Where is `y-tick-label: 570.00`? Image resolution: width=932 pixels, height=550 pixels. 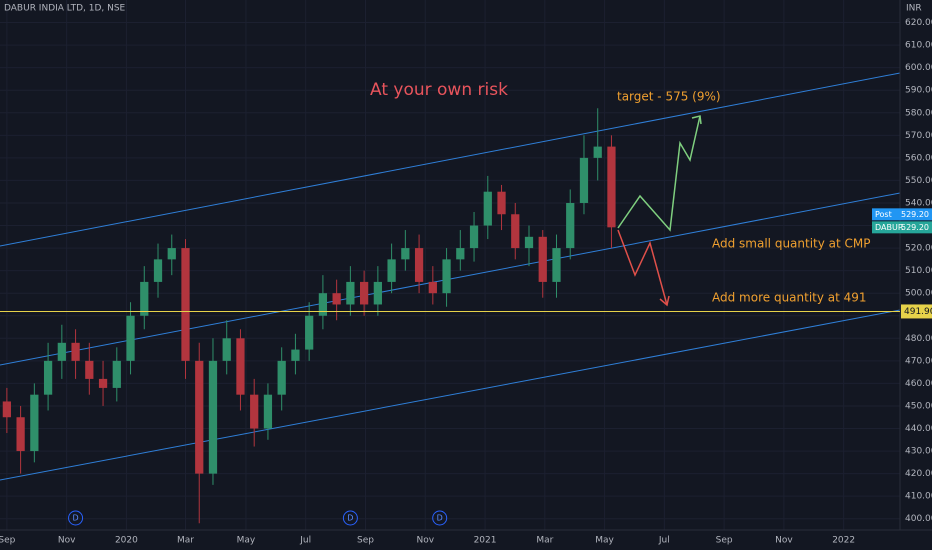 y-tick-label: 570.00 is located at coordinates (918, 136).